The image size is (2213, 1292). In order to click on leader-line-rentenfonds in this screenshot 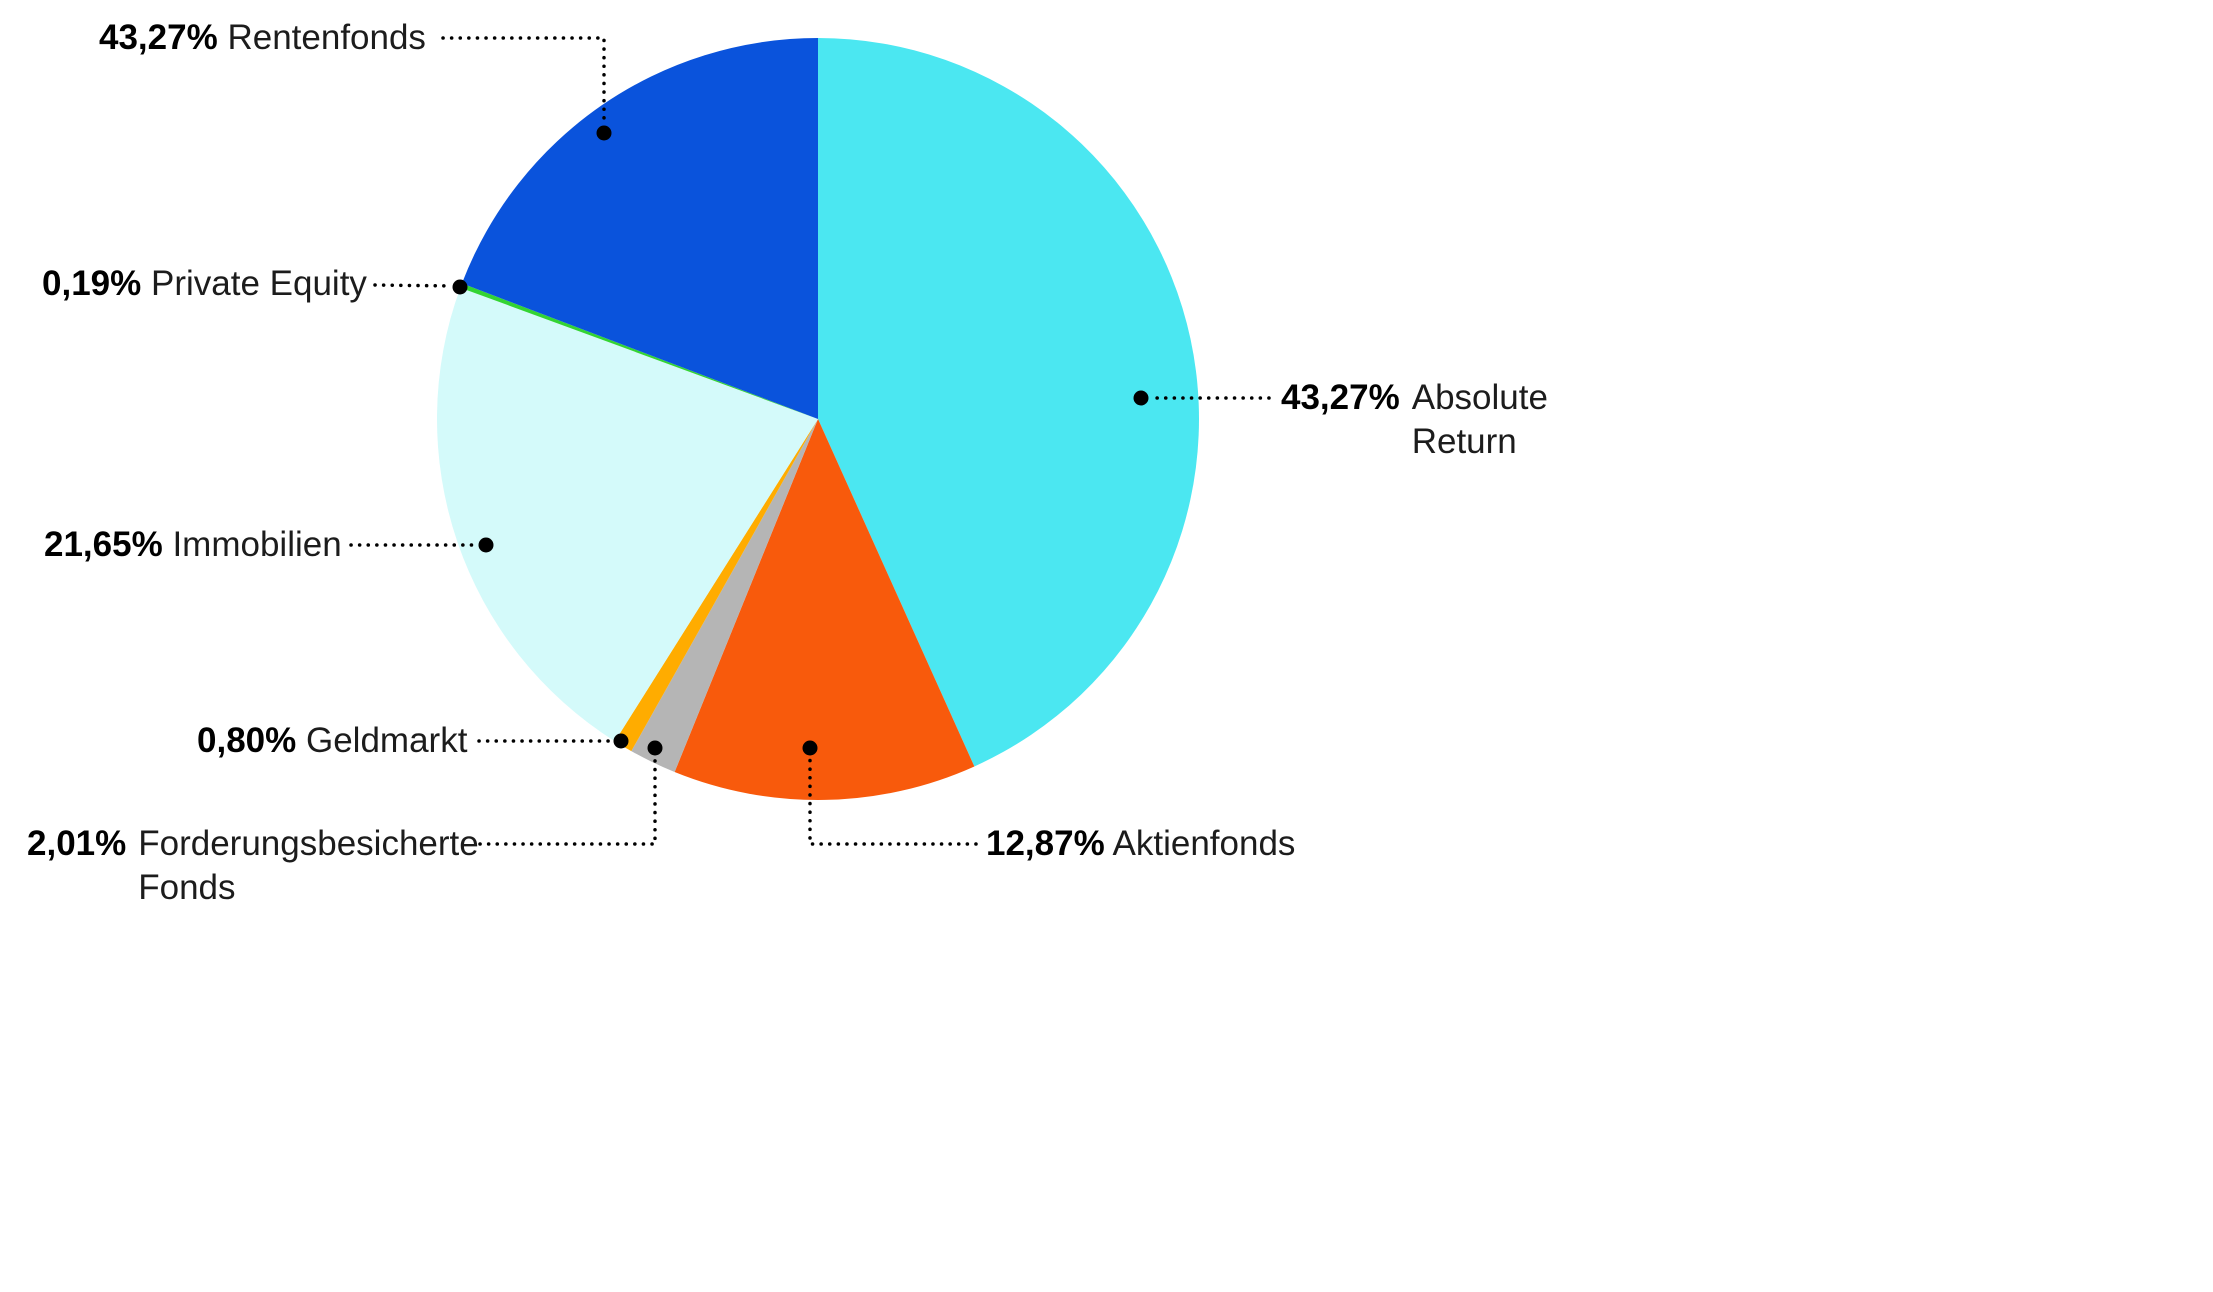, I will do `click(523, 82)`.